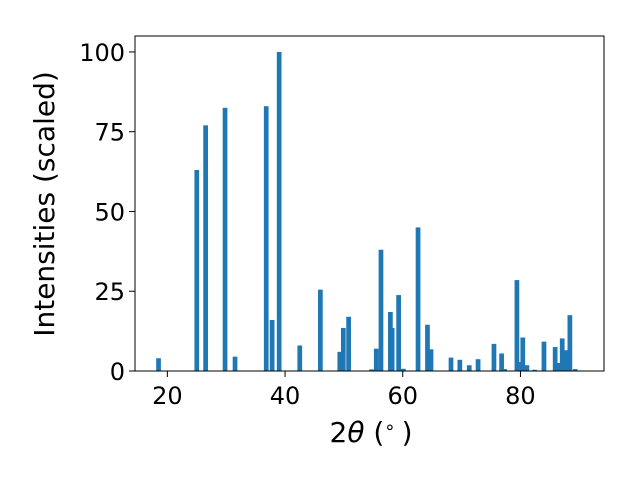 This screenshot has height=480, width=640. Describe the element at coordinates (520, 396) in the screenshot. I see `x-tick-label: 80` at that location.